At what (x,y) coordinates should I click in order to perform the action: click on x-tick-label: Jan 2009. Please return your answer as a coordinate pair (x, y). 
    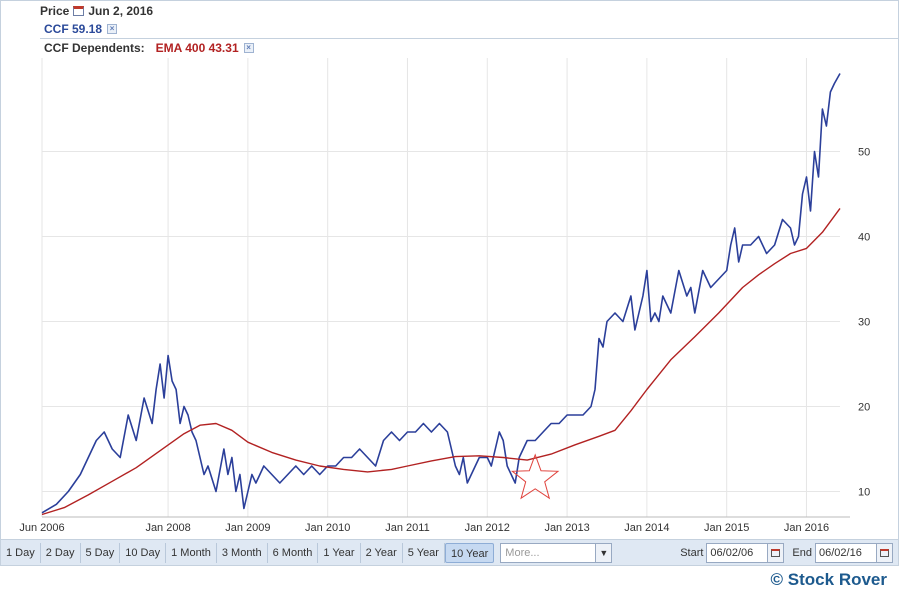
    Looking at the image, I should click on (247, 528).